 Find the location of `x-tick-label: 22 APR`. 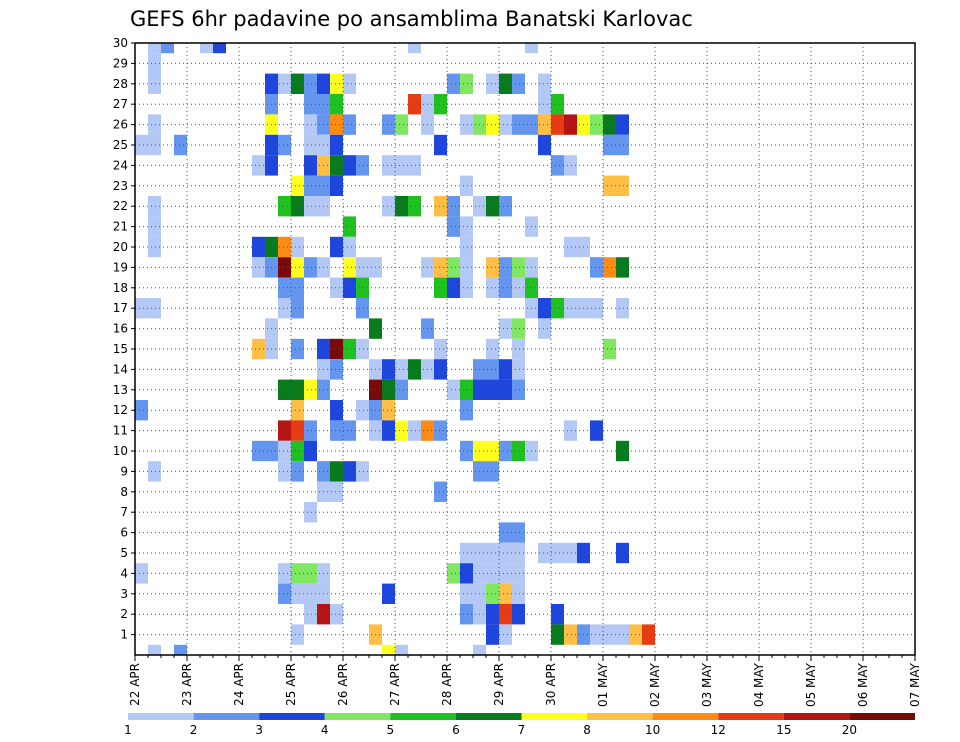

x-tick-label: 22 APR is located at coordinates (135, 684).